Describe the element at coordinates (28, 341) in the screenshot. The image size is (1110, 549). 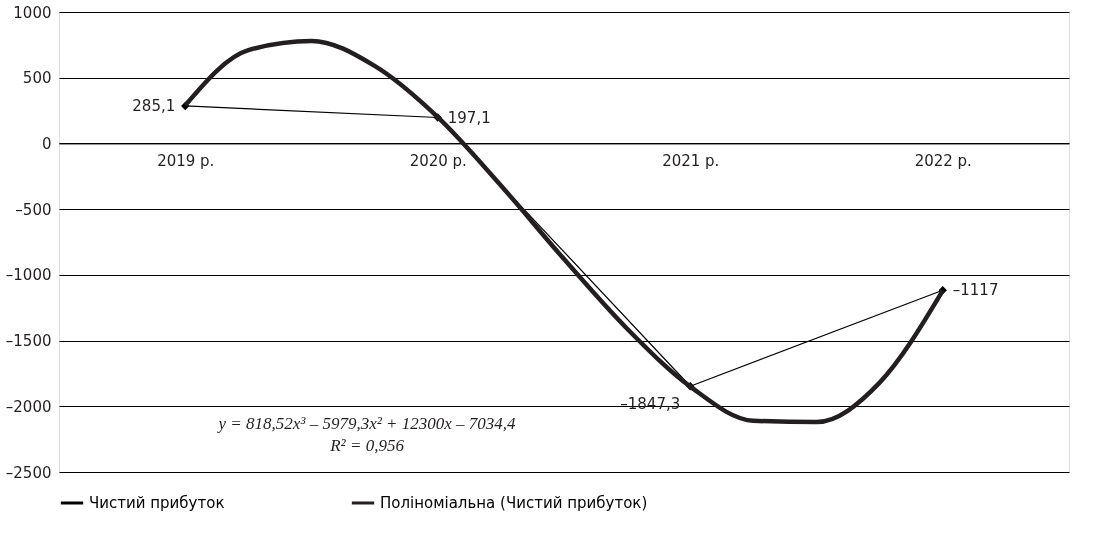
I see `y-tick-label: –1500` at that location.